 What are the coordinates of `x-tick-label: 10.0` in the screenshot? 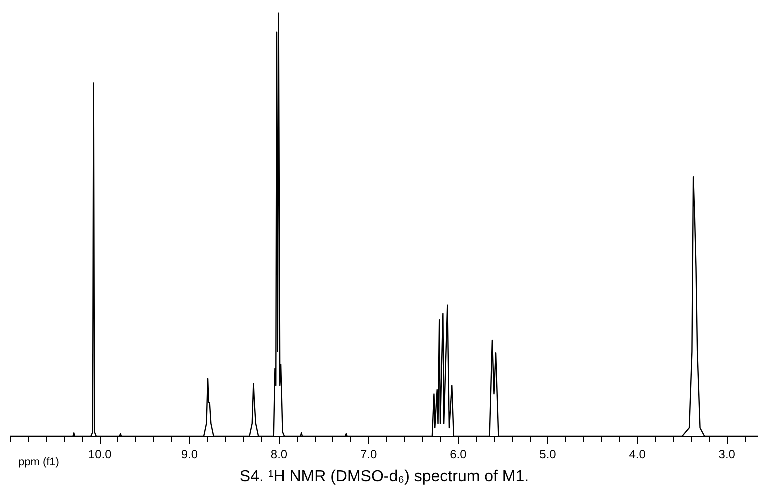 It's located at (100, 455).